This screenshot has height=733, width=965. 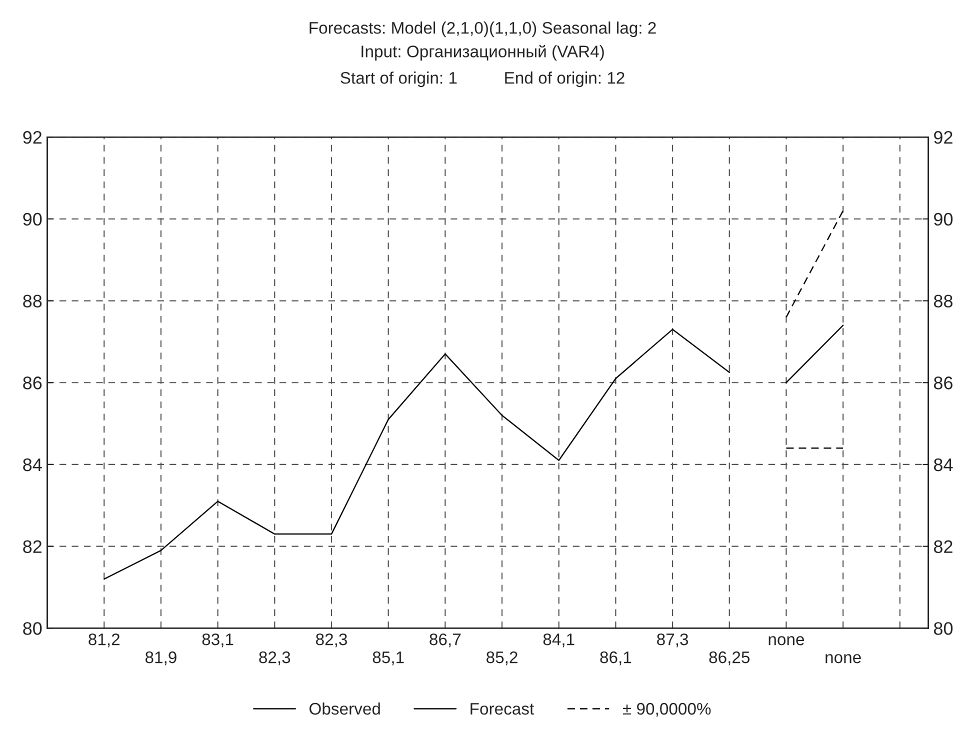 What do you see at coordinates (344, 708) in the screenshot?
I see `legend-label: Observed` at bounding box center [344, 708].